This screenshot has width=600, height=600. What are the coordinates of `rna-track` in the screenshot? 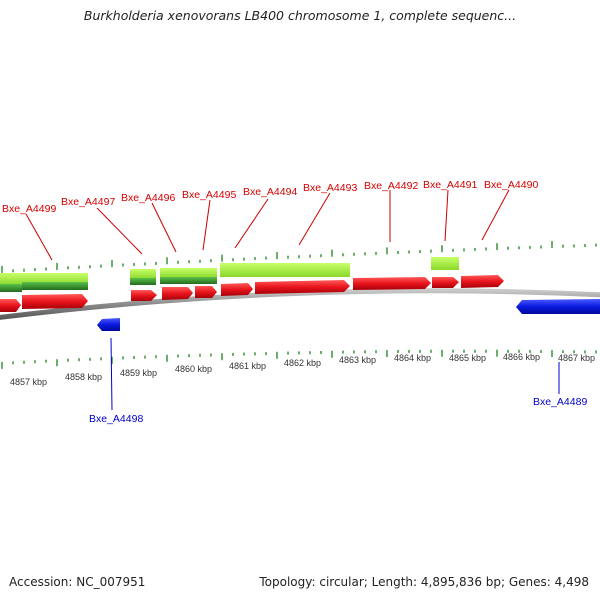 It's located at (229, 274).